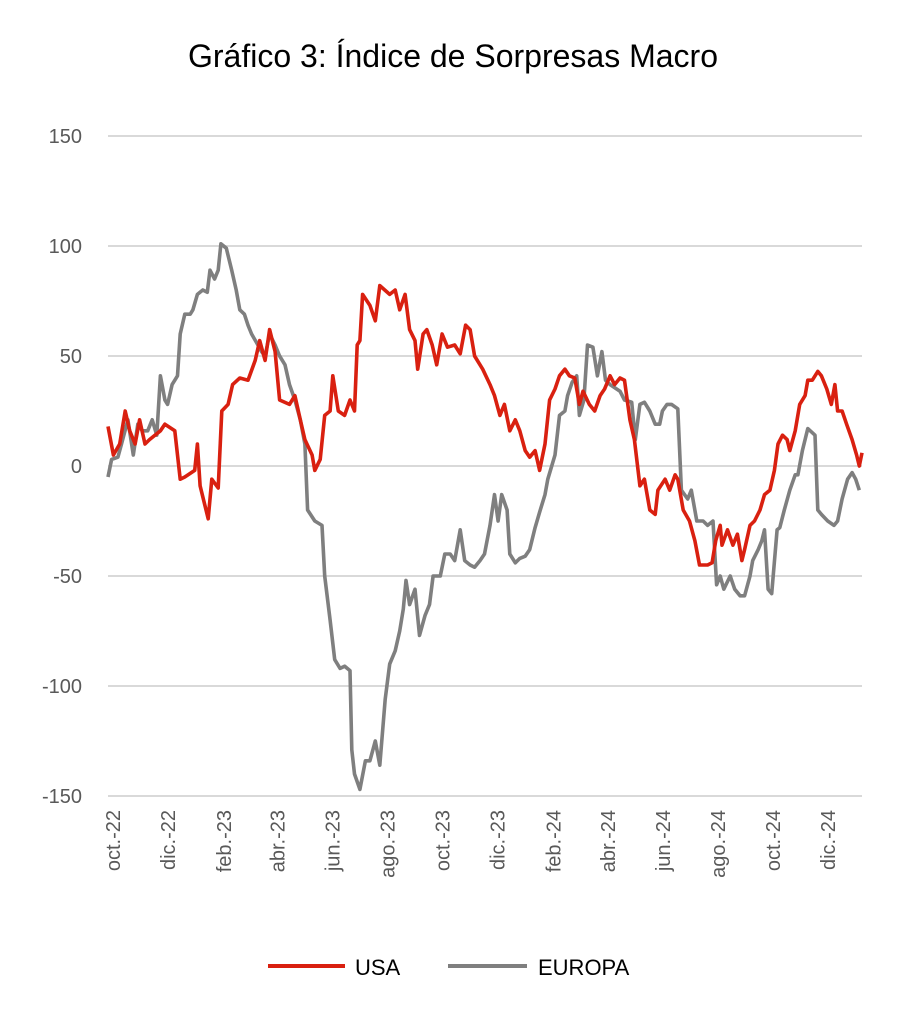 The height and width of the screenshot is (1024, 906). I want to click on x-tick-label: oct.-23, so click(444, 840).